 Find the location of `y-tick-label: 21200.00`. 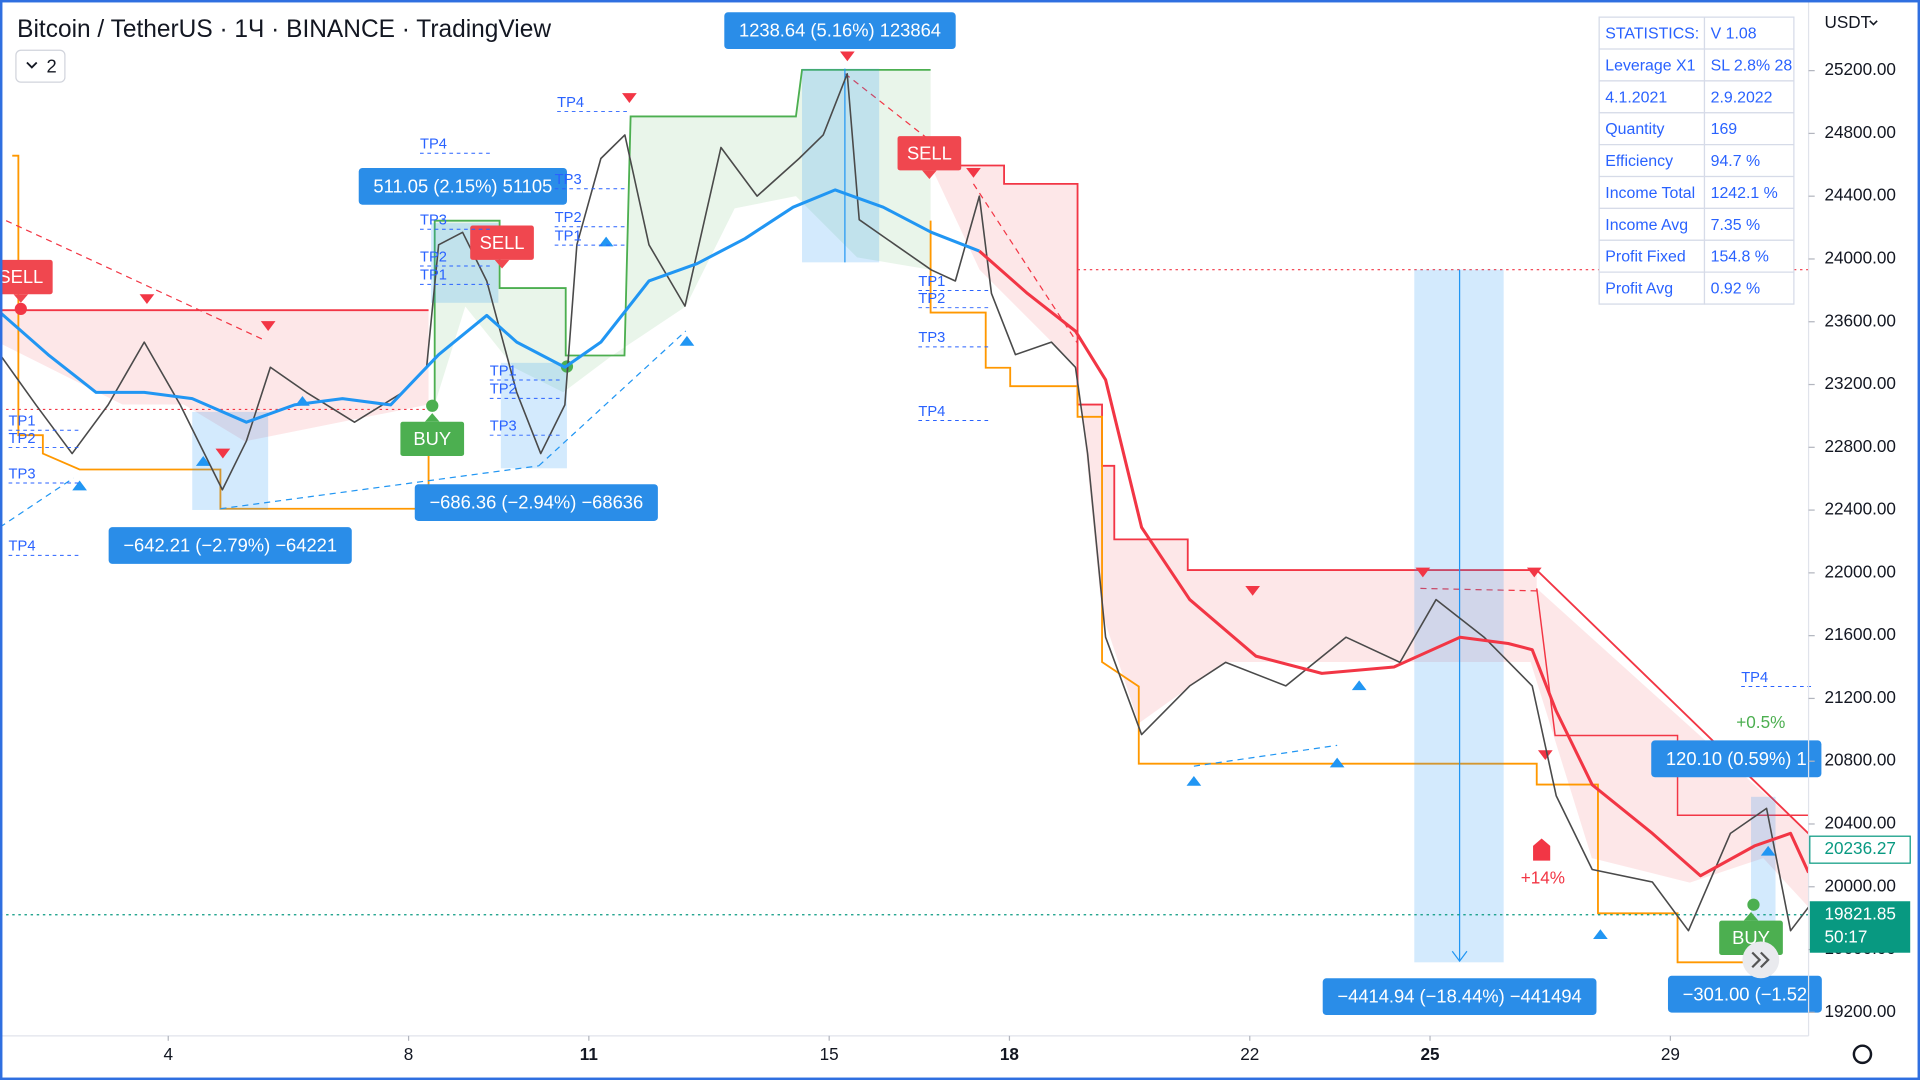

y-tick-label: 21200.00 is located at coordinates (1859, 697).